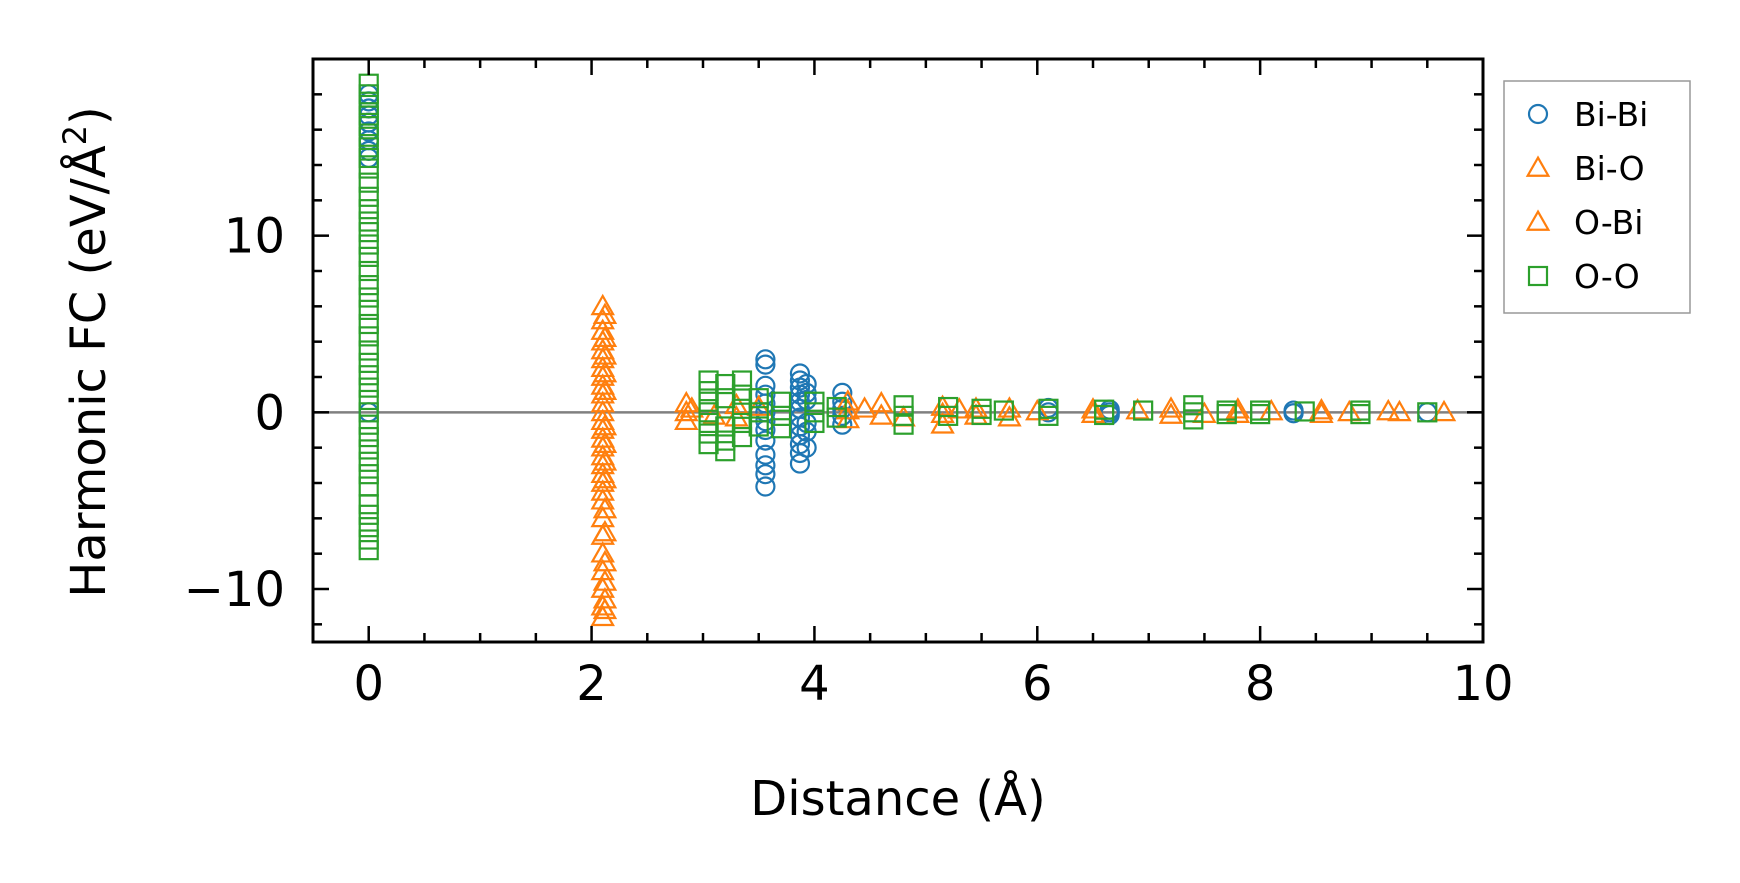 The height and width of the screenshot is (883, 1740). I want to click on y-tick-label: 0, so click(269, 413).